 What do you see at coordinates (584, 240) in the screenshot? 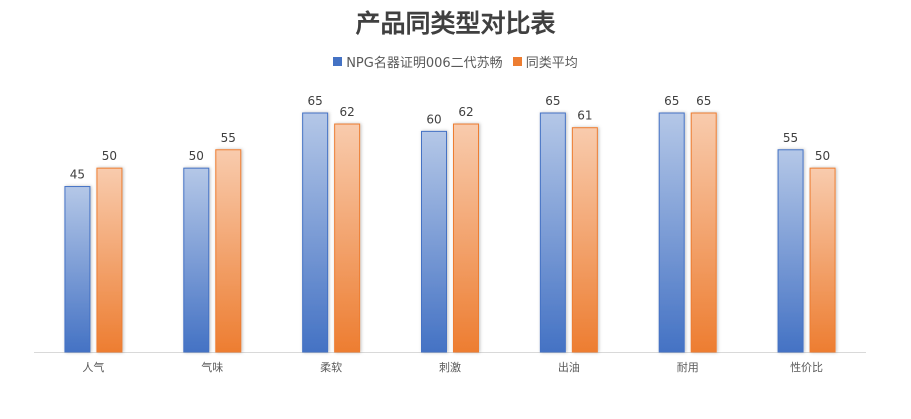
I see `bar-2-出油` at bounding box center [584, 240].